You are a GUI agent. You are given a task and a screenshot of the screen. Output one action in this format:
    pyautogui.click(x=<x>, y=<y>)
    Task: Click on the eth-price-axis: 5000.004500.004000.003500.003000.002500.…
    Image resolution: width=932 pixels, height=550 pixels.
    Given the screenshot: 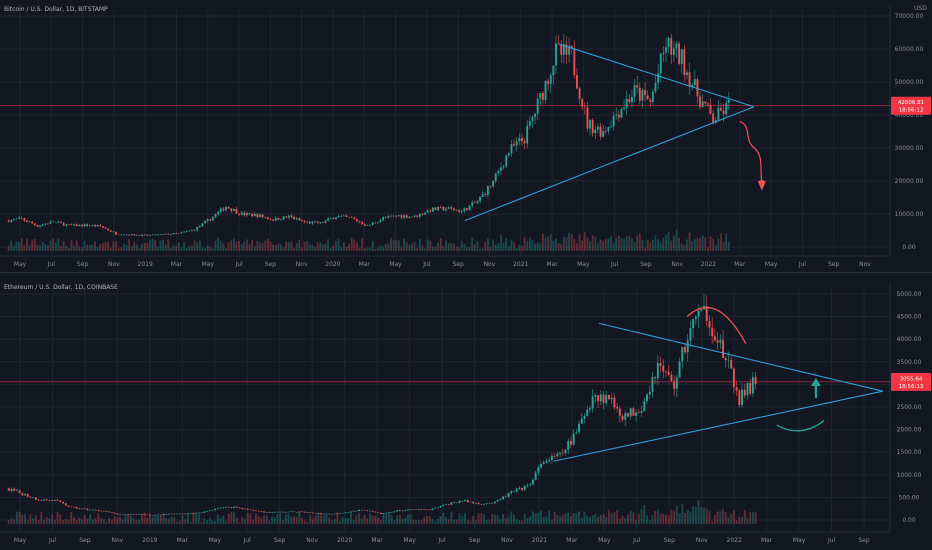 What is the action you would take?
    pyautogui.click(x=911, y=407)
    